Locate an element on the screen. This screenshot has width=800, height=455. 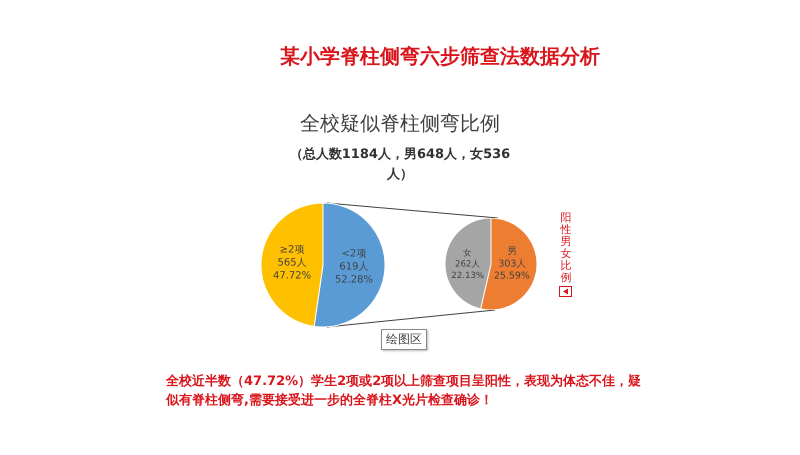
data-label: 303人 25.59% is located at coordinates (512, 270).